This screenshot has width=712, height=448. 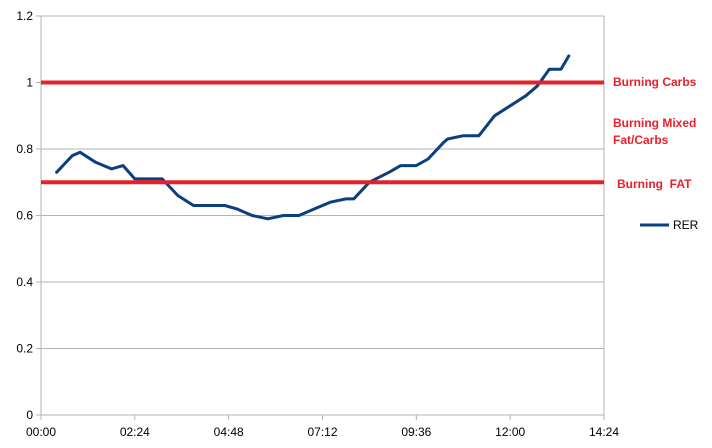 What do you see at coordinates (654, 123) in the screenshot?
I see `annotation-burning-mixed: Burning Mixed` at bounding box center [654, 123].